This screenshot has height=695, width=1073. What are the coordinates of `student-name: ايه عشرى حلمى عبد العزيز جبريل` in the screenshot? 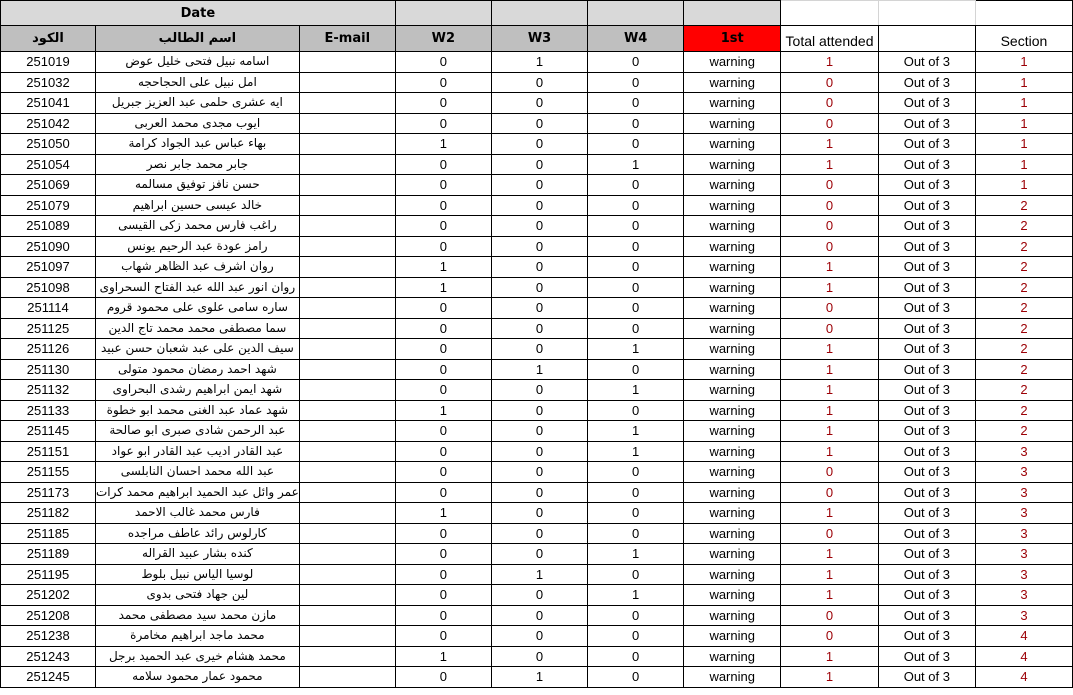 It's located at (197, 103).